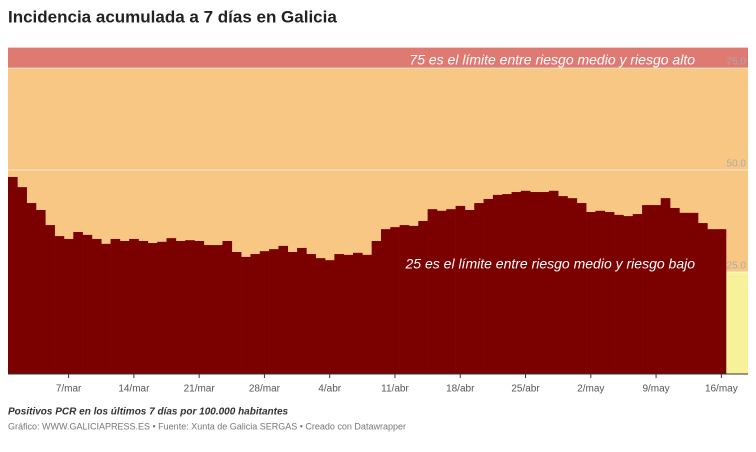  I want to click on chart-title: Incidencia acumulada a 7 días en Galicia, so click(172, 16).